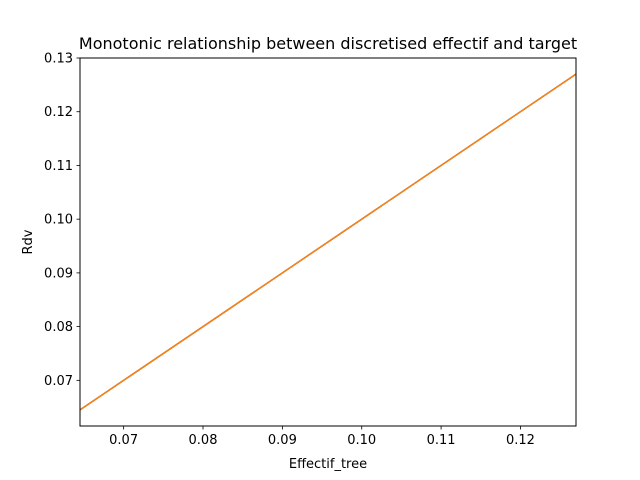  What do you see at coordinates (28, 241) in the screenshot?
I see `y-axis-label: Rdv` at bounding box center [28, 241].